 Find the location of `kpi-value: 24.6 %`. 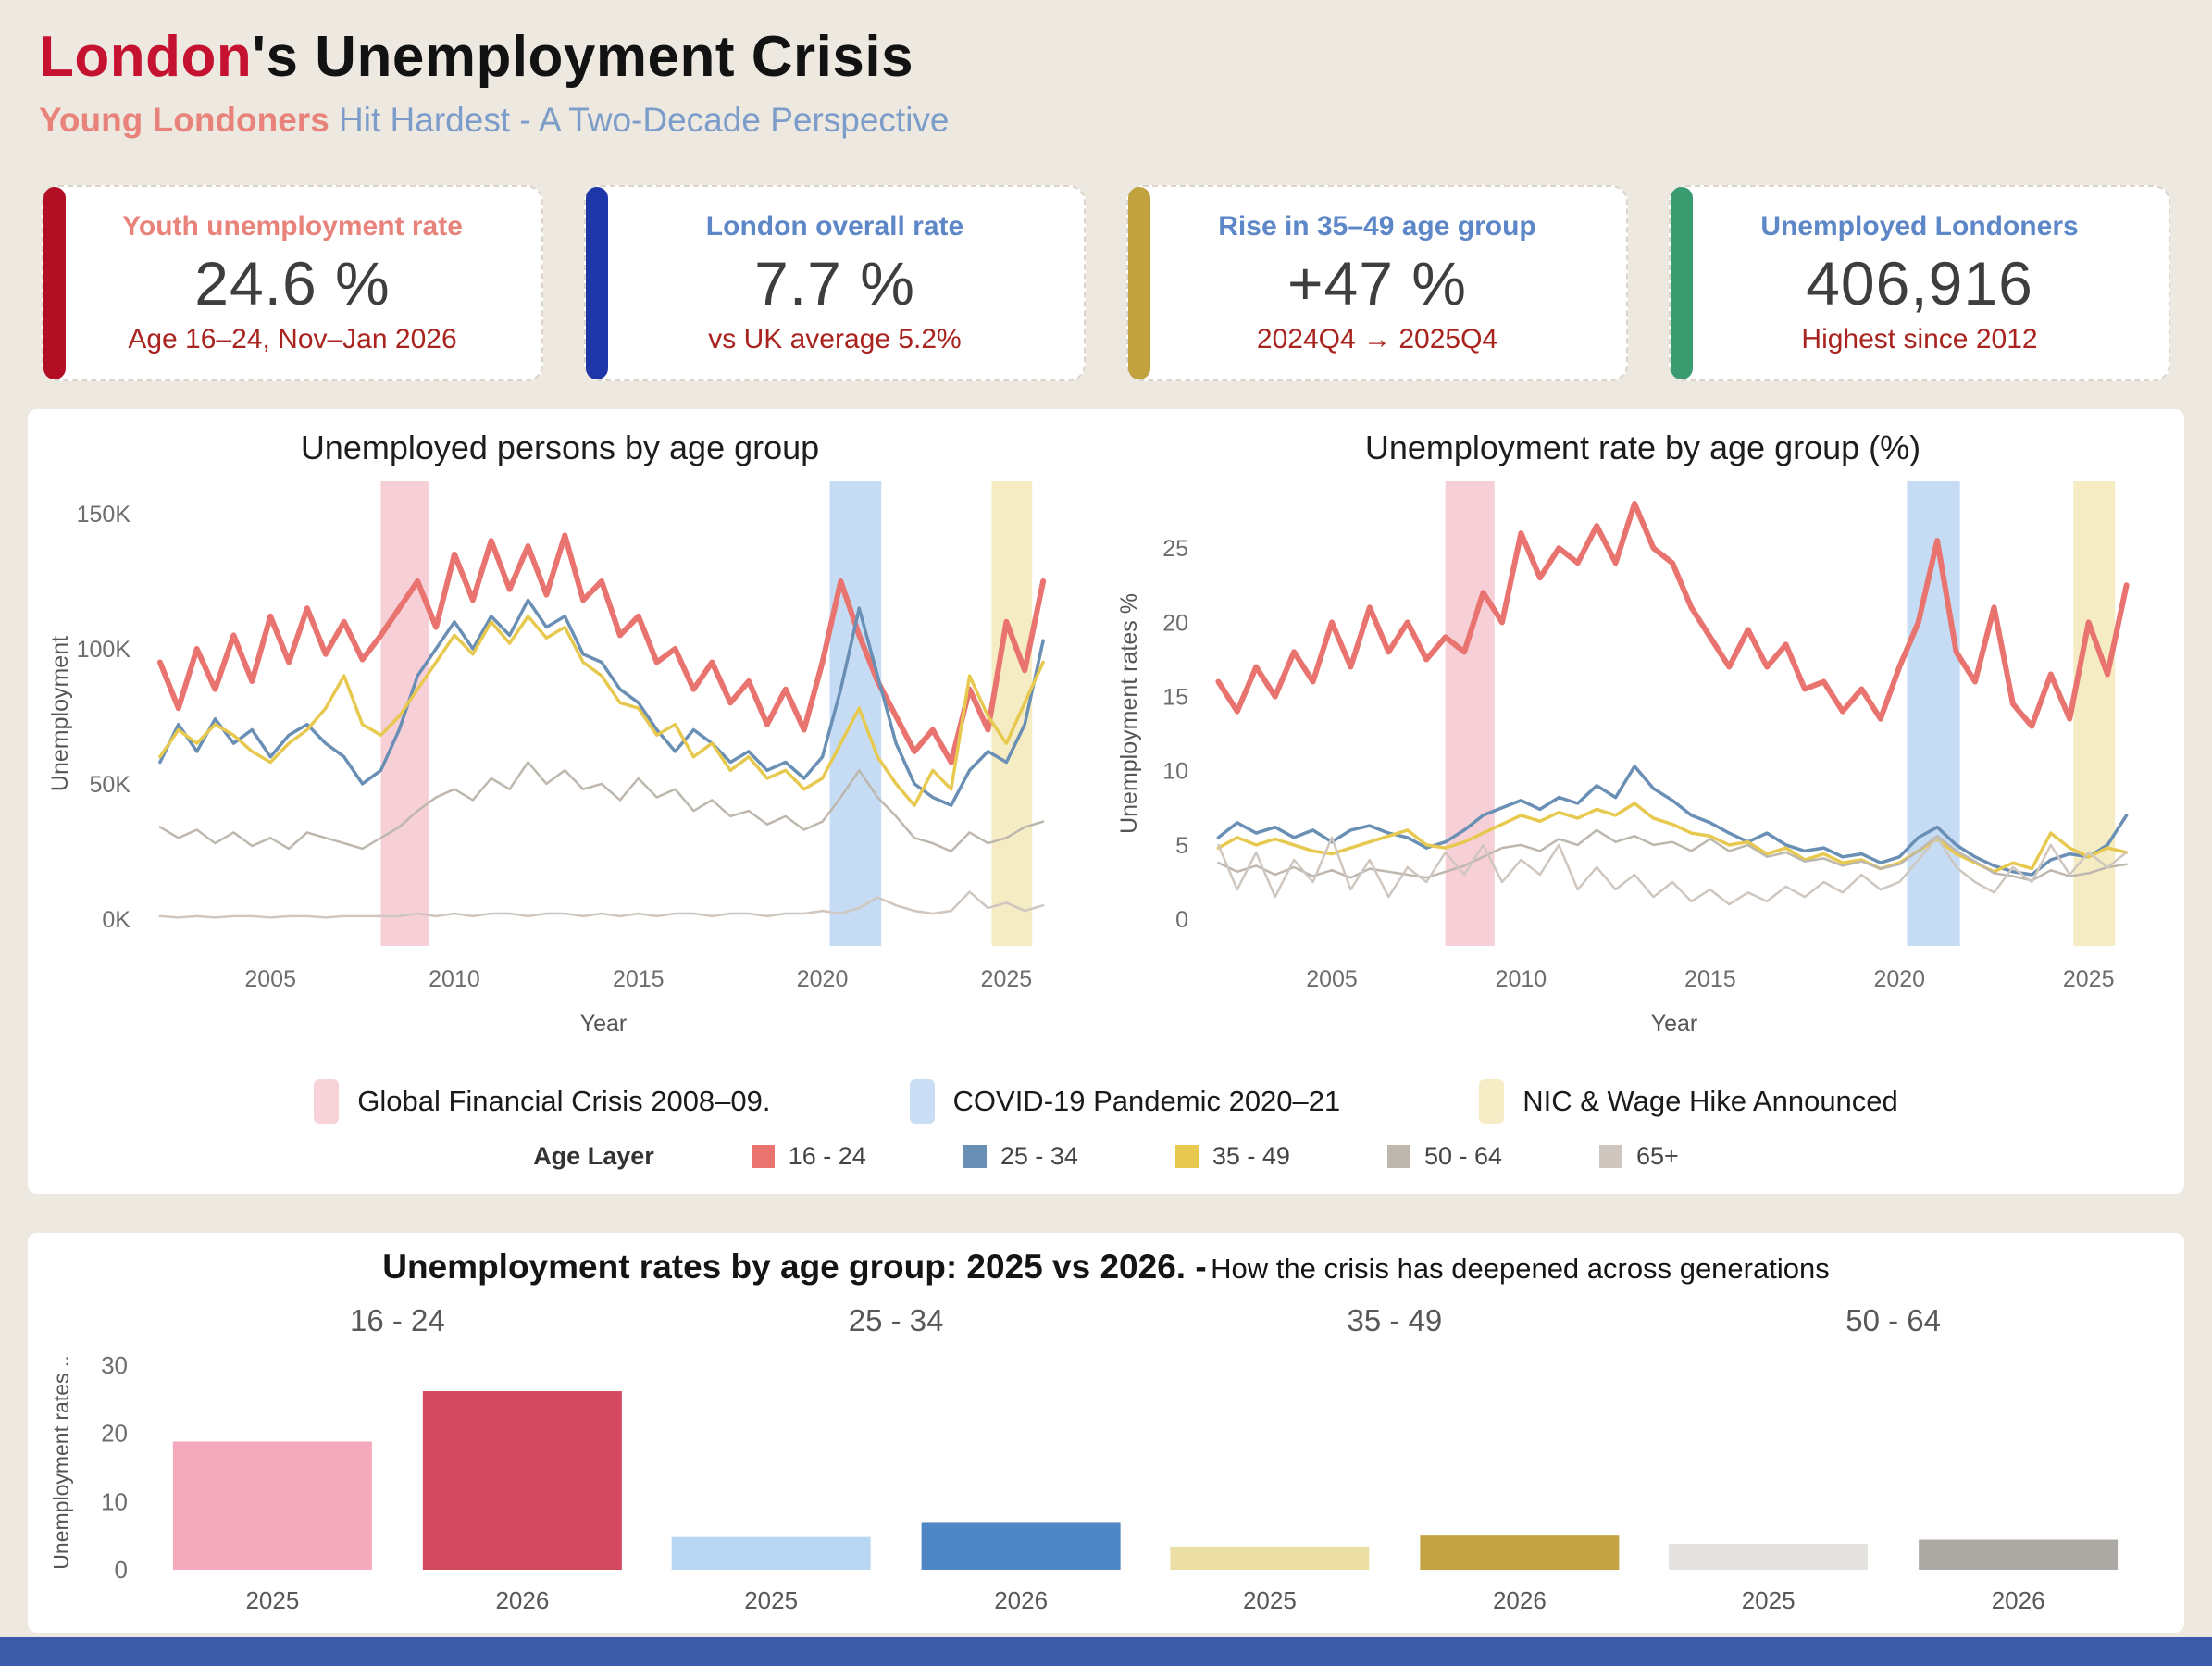

kpi-value: 24.6 % is located at coordinates (292, 283).